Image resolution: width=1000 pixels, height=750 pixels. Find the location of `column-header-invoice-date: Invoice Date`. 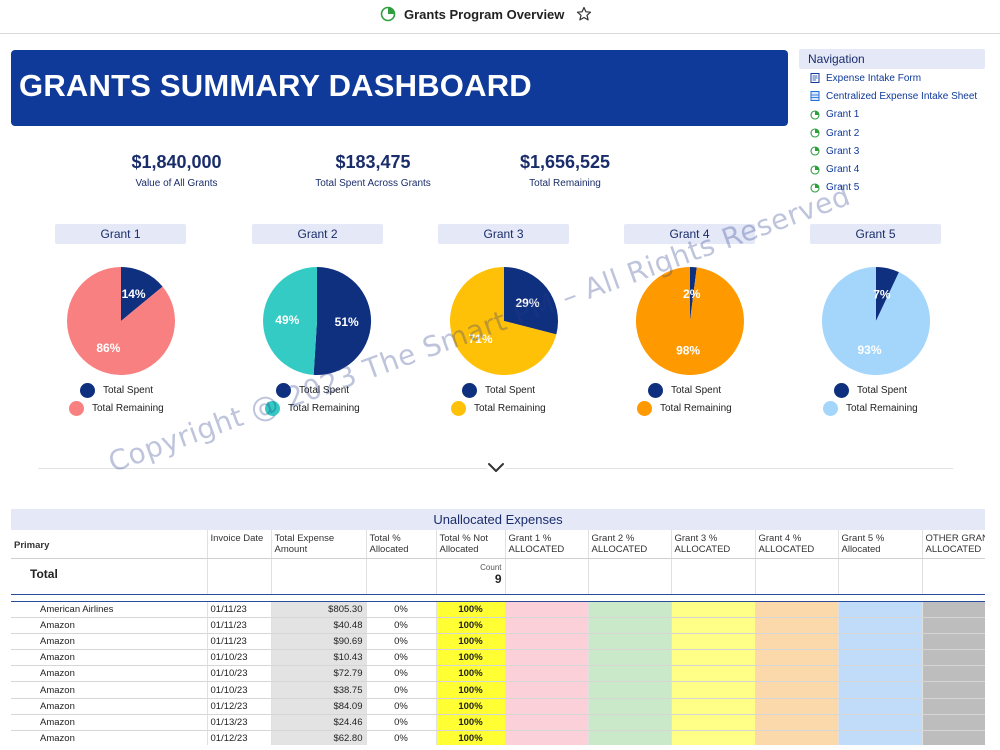

column-header-invoice-date: Invoice Date is located at coordinates (239, 544).